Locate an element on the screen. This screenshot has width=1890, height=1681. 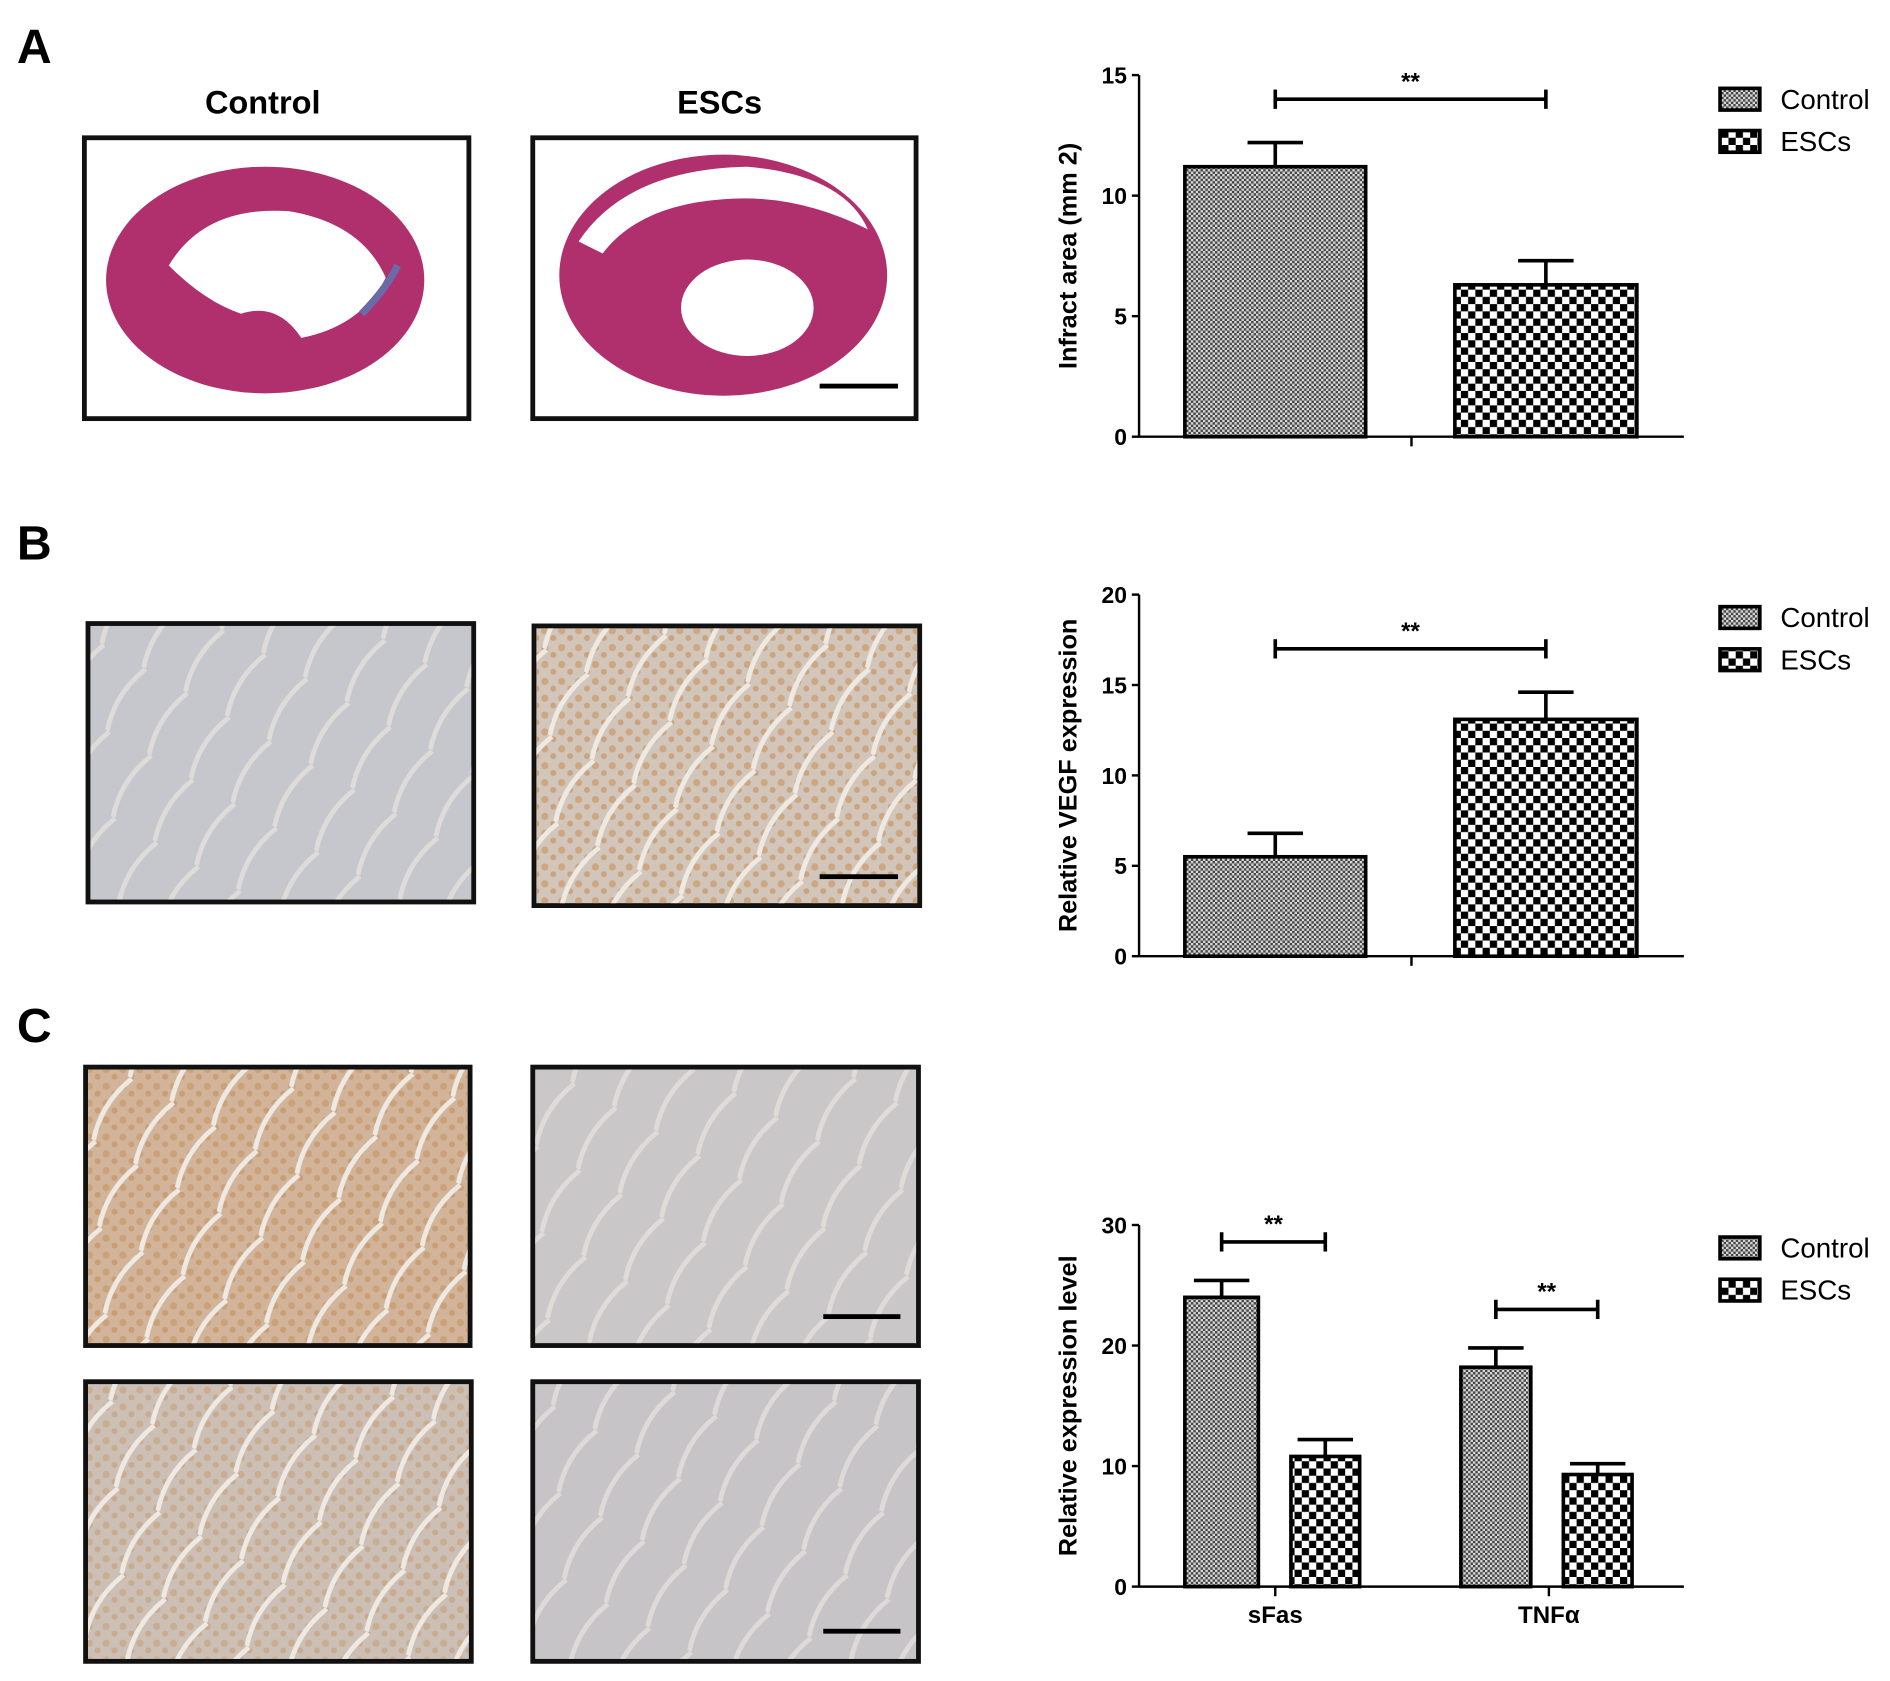
y-axis-label: Relative expression level is located at coordinates (1068, 1405).